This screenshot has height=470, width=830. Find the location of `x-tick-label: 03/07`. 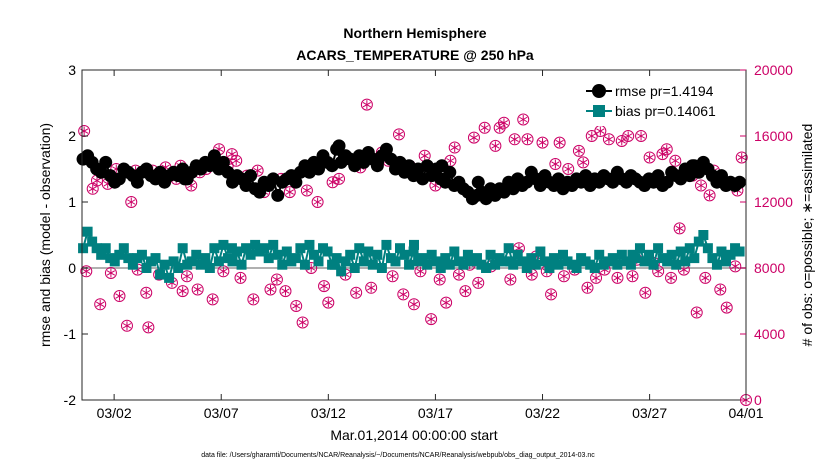

x-tick-label: 03/07 is located at coordinates (221, 413).